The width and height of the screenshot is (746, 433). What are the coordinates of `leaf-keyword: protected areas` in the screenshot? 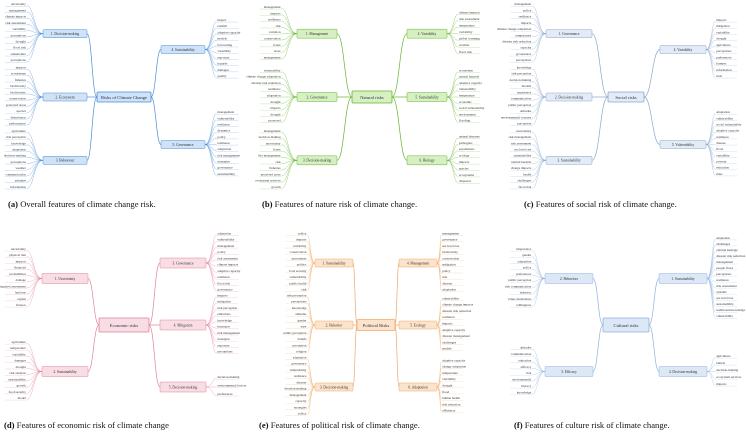 It's located at (271, 174).